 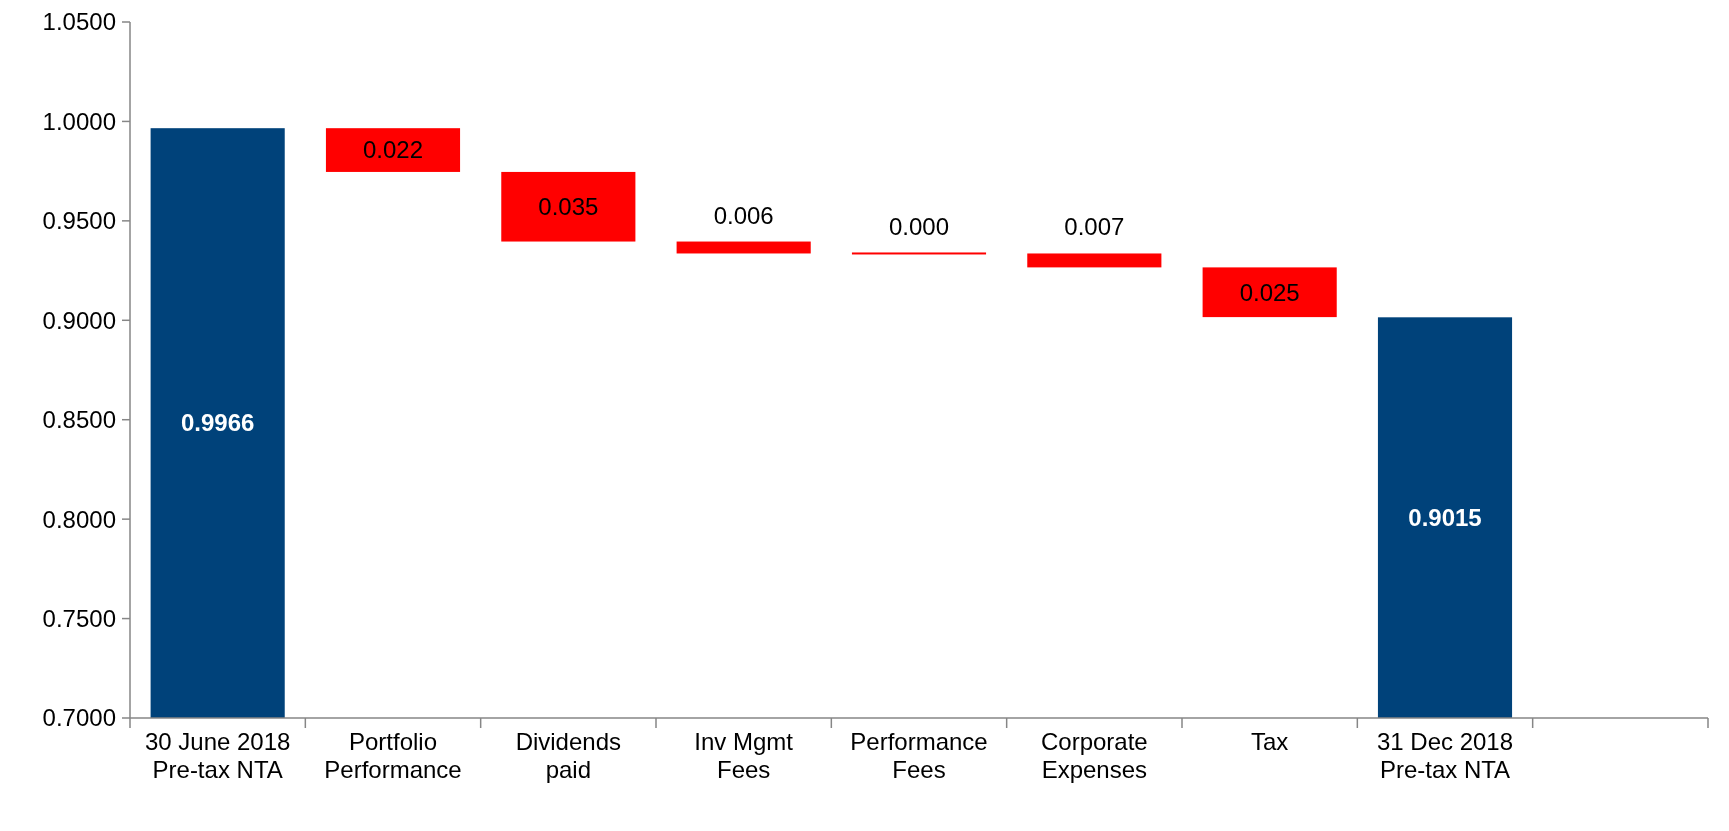 What do you see at coordinates (1445, 518) in the screenshot?
I see `data-label: 0.9015` at bounding box center [1445, 518].